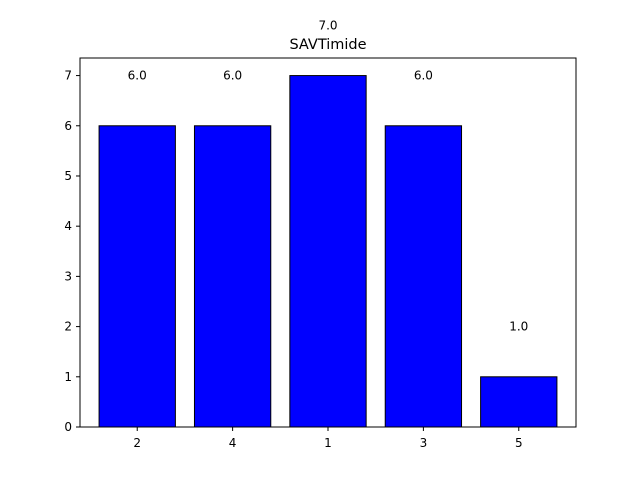 Image resolution: width=640 pixels, height=480 pixels. Describe the element at coordinates (424, 443) in the screenshot. I see `x-tick-label: 3` at that location.